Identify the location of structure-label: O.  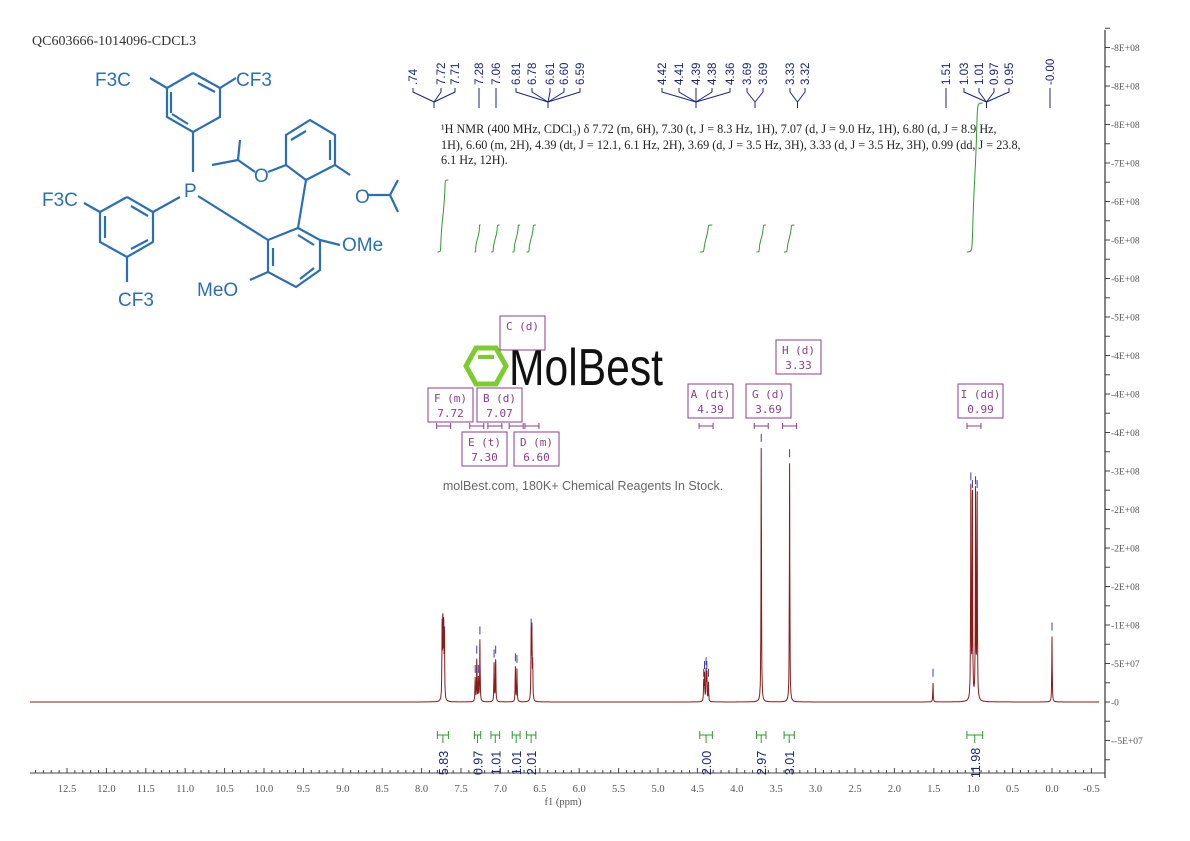
(362, 197).